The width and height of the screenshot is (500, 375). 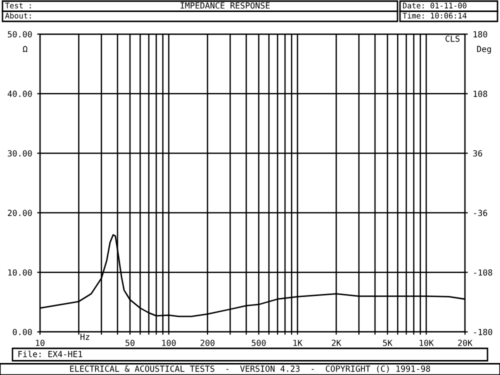 What do you see at coordinates (20, 272) in the screenshot?
I see `y-tick-label: 10.00` at bounding box center [20, 272].